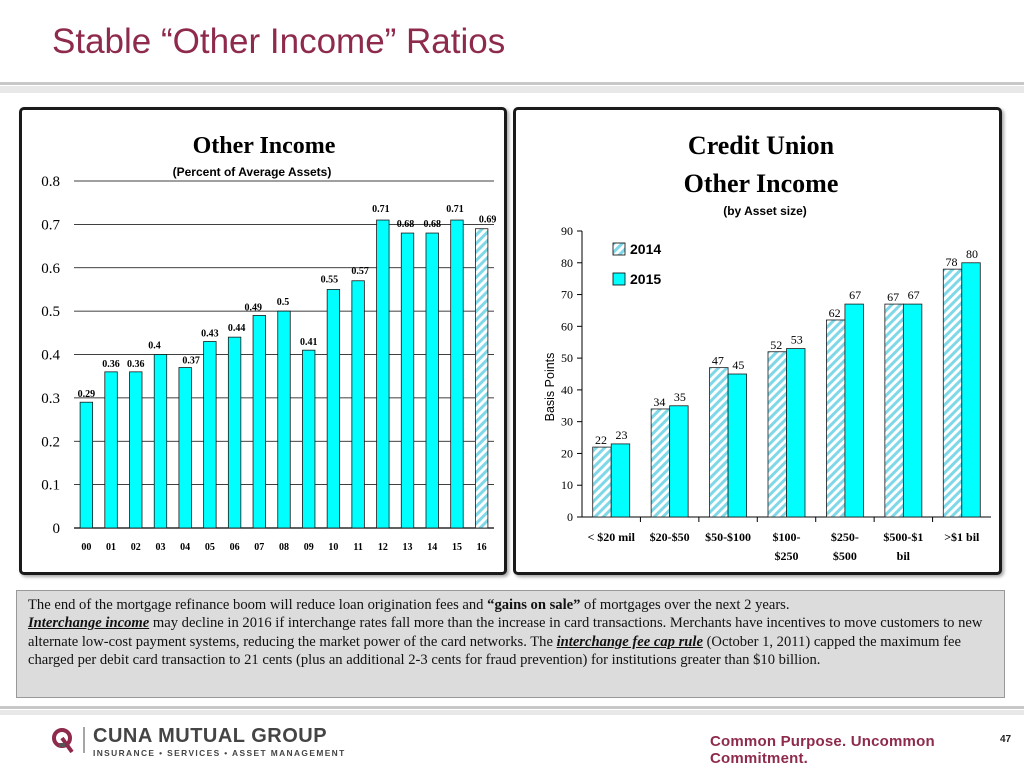 The image size is (1024, 768). What do you see at coordinates (619, 249) in the screenshot?
I see `legend-swatch-2014` at bounding box center [619, 249].